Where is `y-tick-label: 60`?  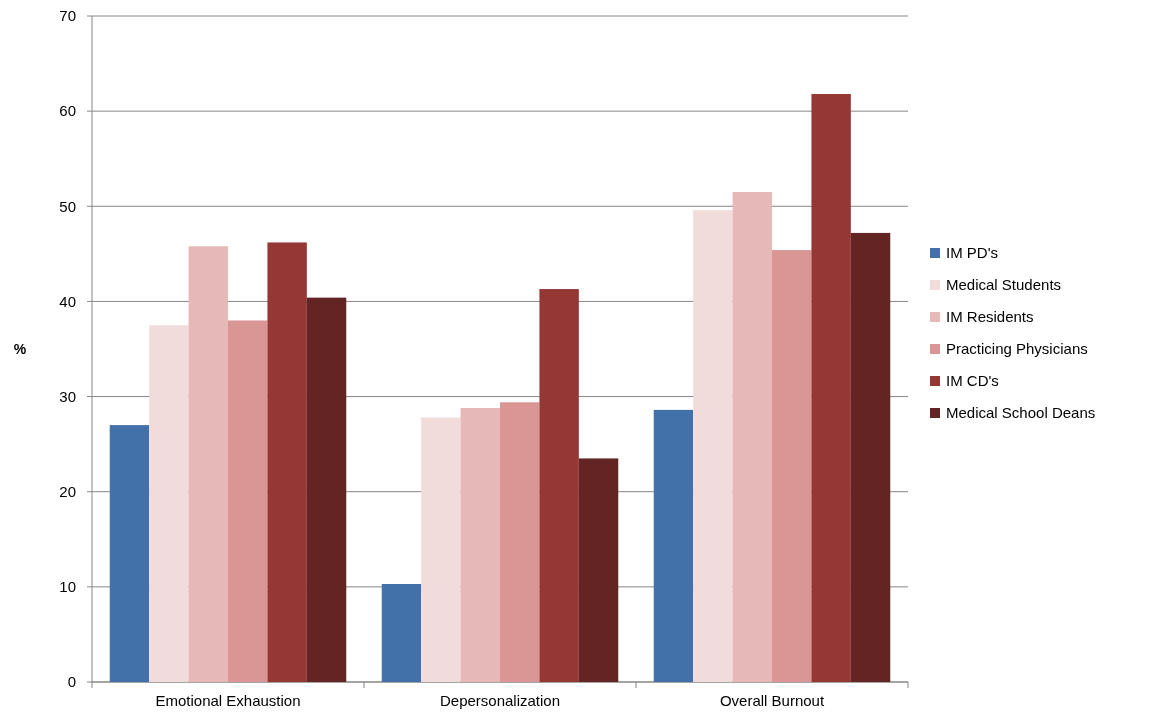 y-tick-label: 60 is located at coordinates (67, 111).